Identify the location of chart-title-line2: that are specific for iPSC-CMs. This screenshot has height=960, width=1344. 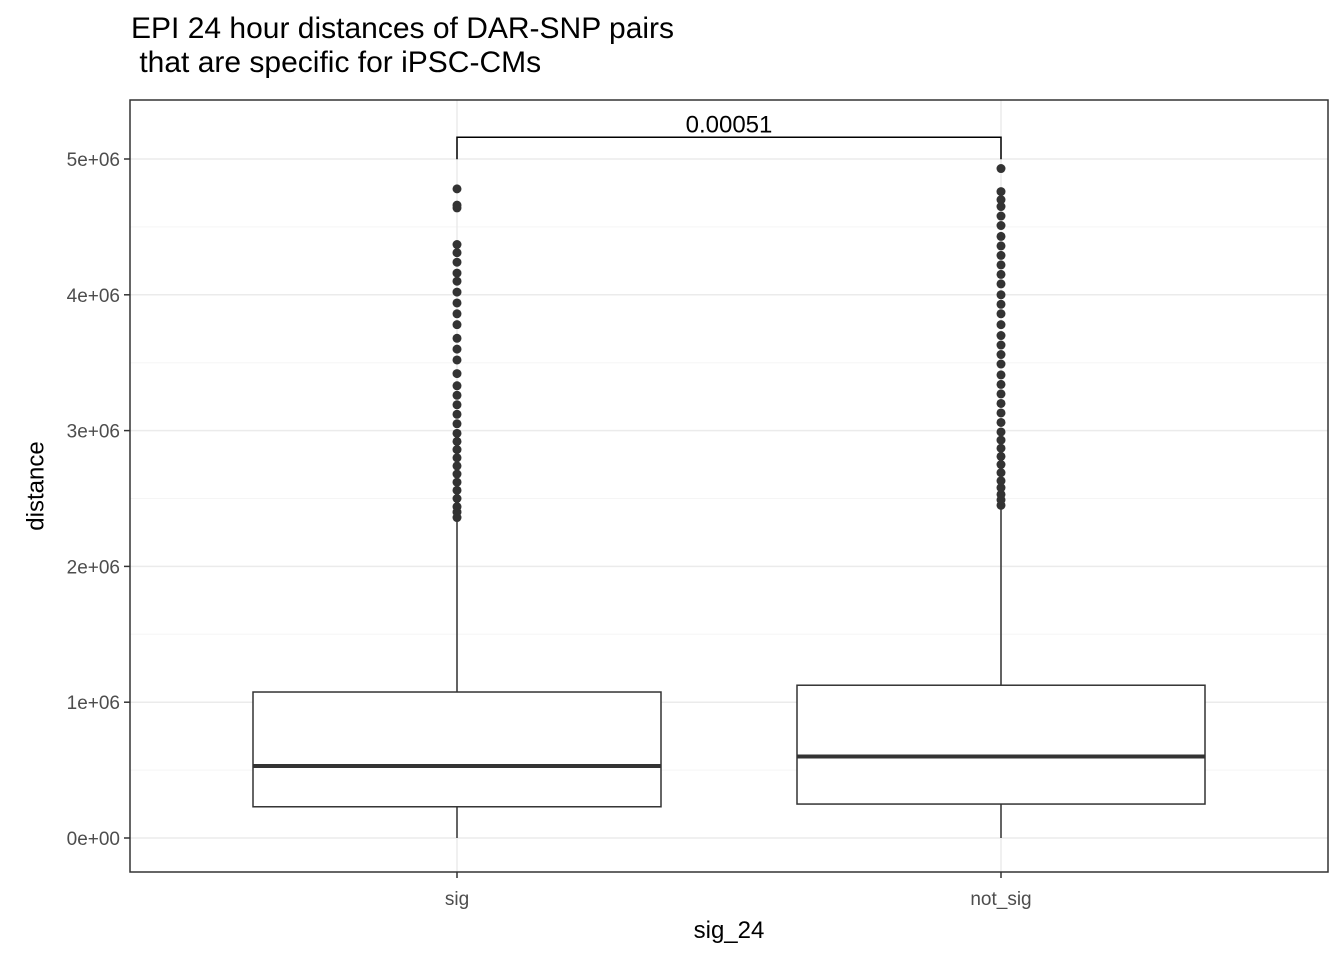
(336, 62).